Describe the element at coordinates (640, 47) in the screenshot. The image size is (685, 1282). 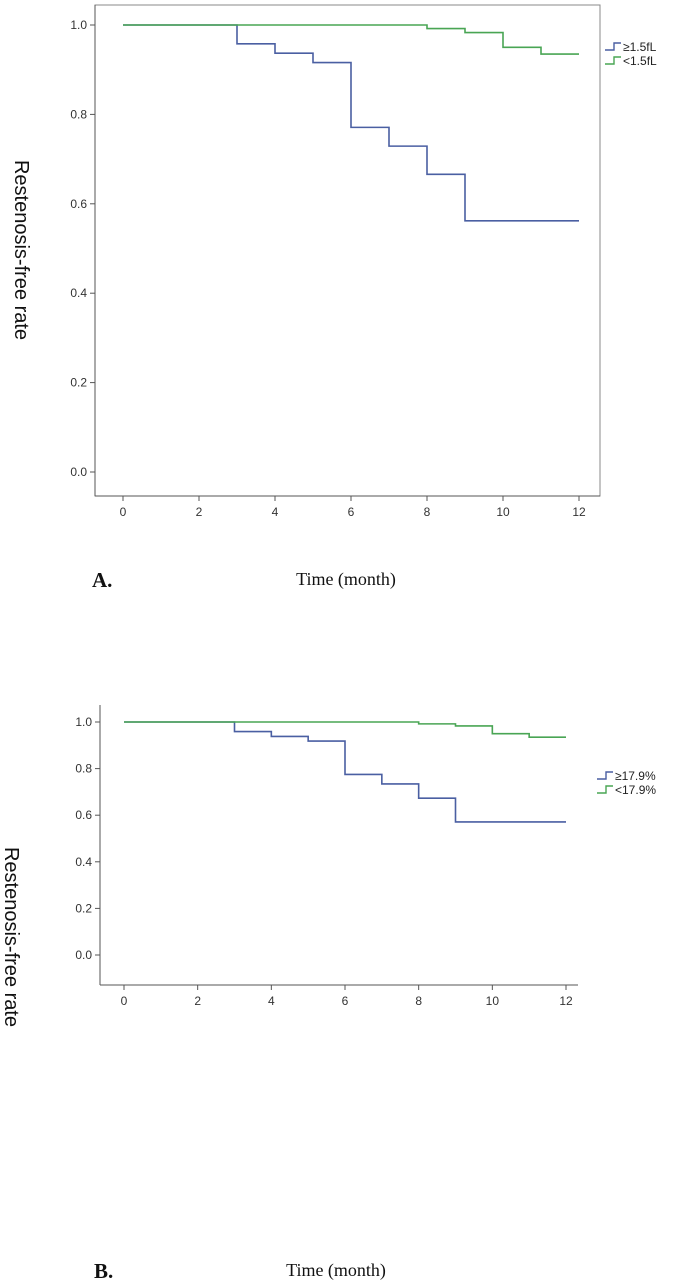
I see `legend-label: ≥1.5fL` at that location.